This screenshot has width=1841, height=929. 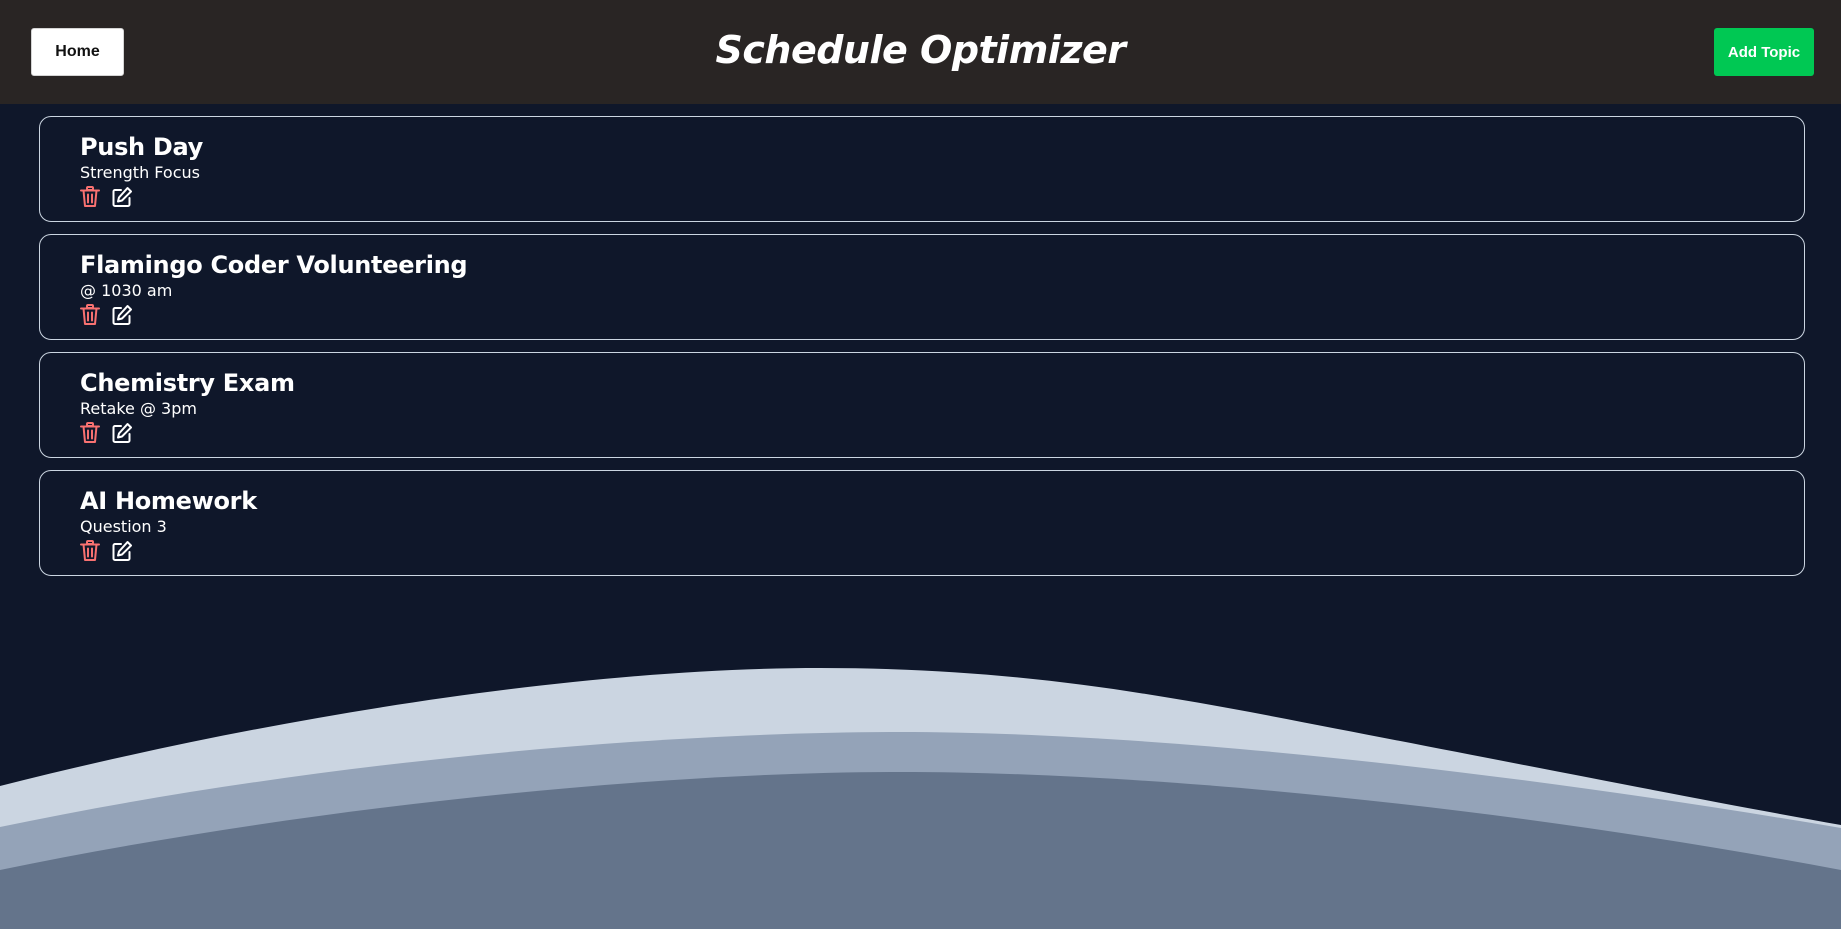 I want to click on topic-card: Push Day Strength Focus, so click(x=922, y=169).